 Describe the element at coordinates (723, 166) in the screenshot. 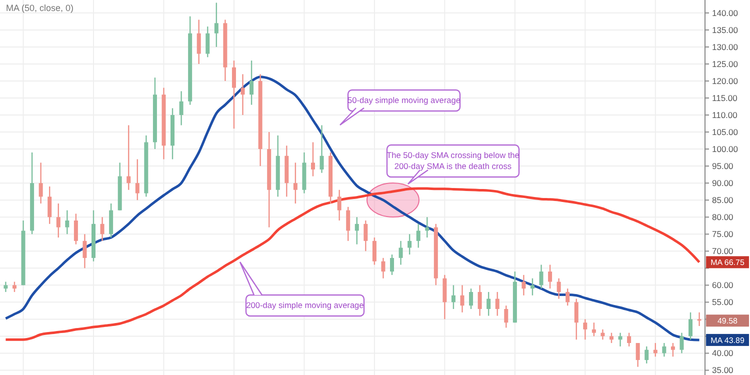

I see `y-tick-label: 95.00` at that location.